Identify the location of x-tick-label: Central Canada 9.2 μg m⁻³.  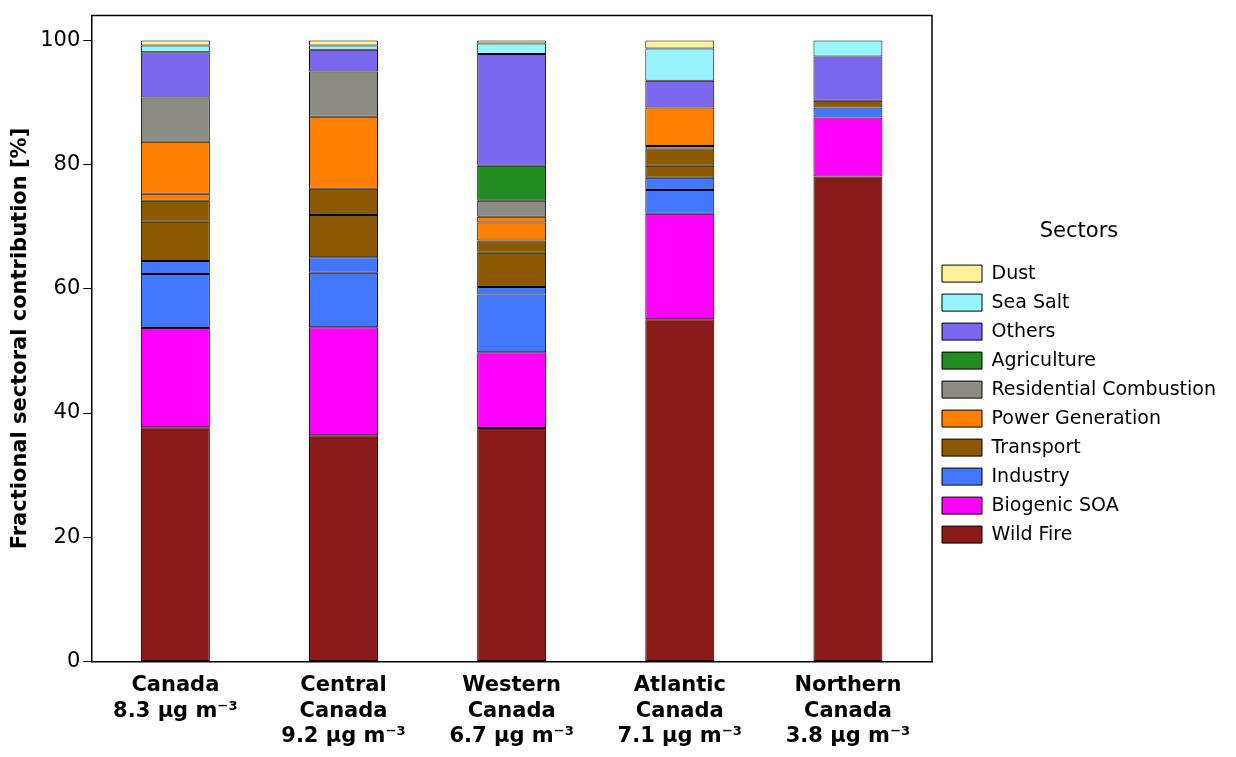
(343, 709).